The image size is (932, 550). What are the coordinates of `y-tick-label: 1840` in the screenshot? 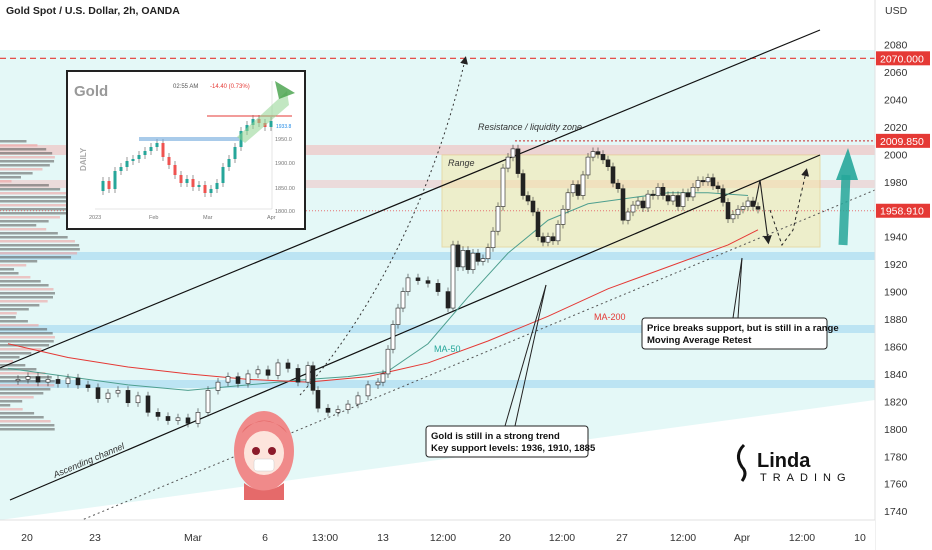 It's located at (896, 375).